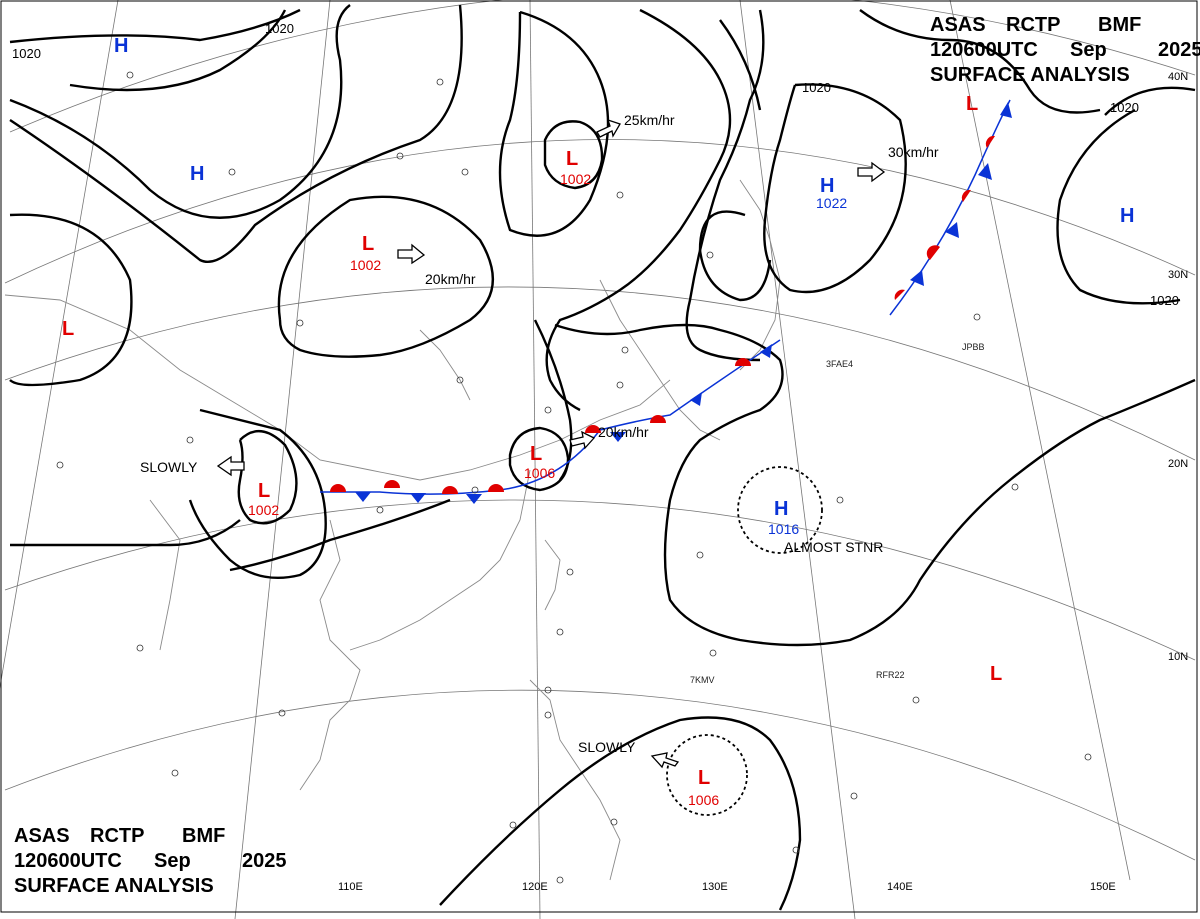 The width and height of the screenshot is (1200, 919). What do you see at coordinates (1178, 275) in the screenshot?
I see `latitude-label: 30N` at bounding box center [1178, 275].